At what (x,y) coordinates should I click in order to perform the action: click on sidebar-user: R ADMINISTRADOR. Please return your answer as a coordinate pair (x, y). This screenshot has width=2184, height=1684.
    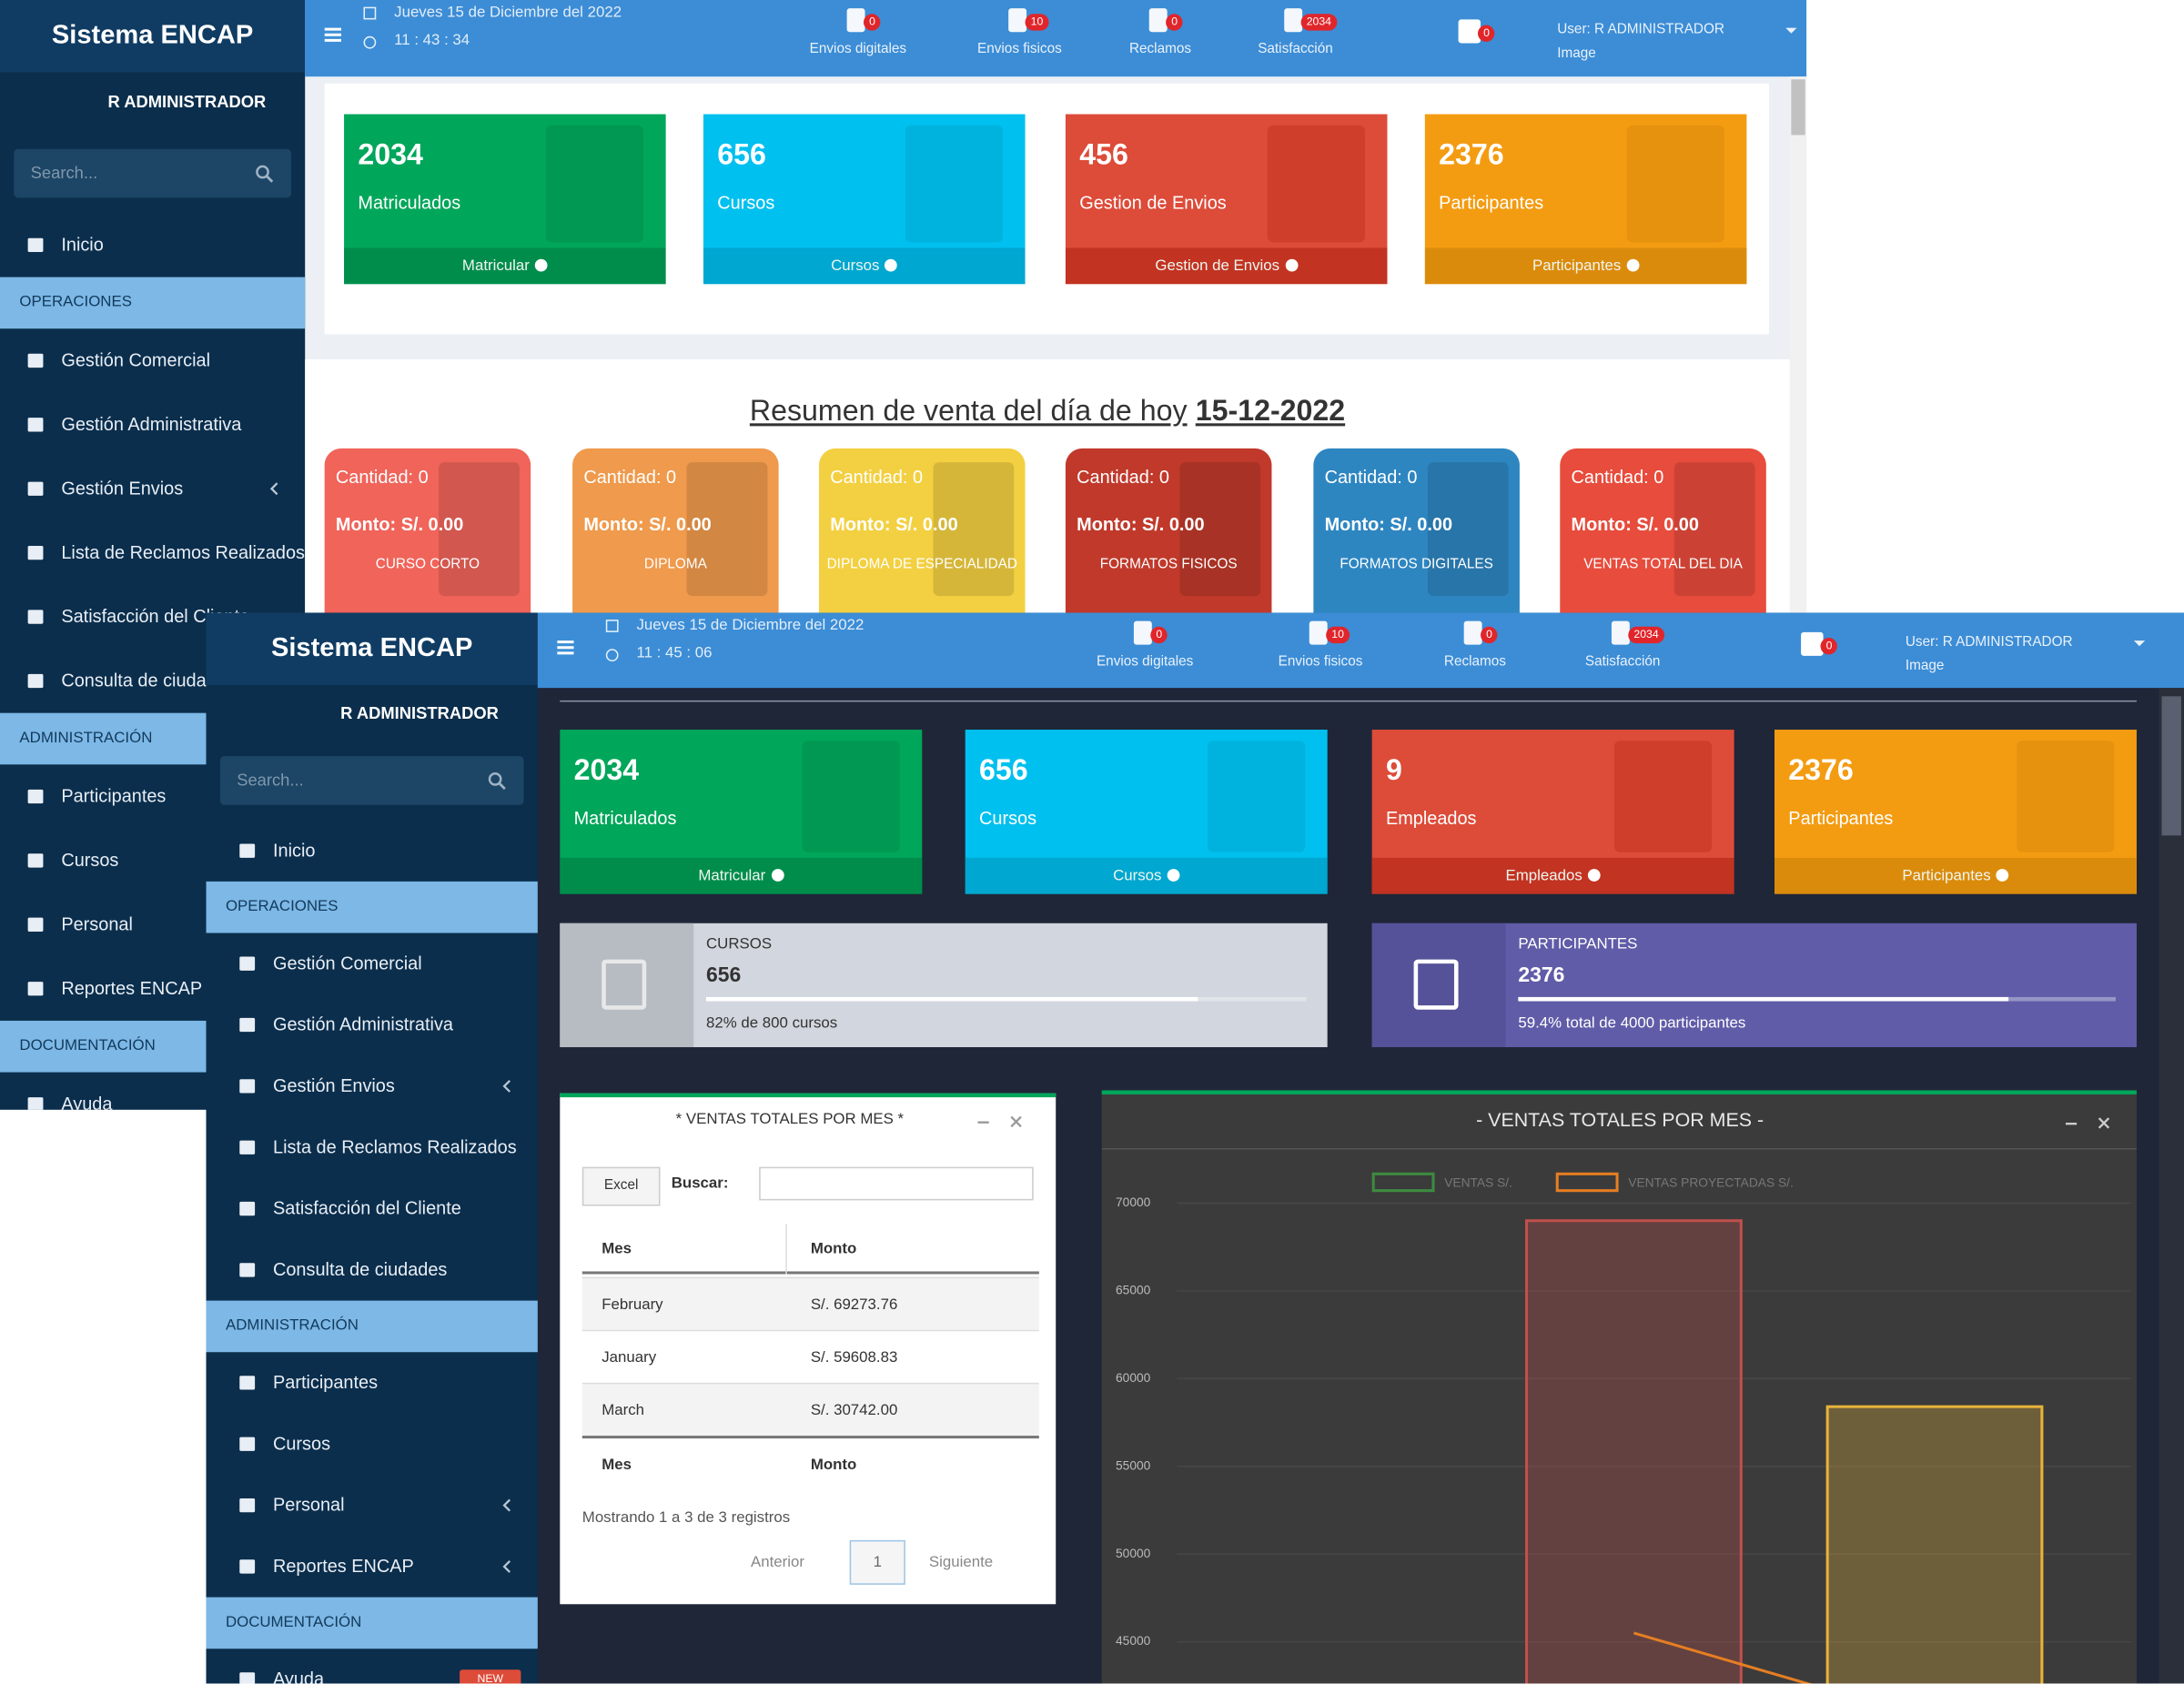
    Looking at the image, I should click on (420, 712).